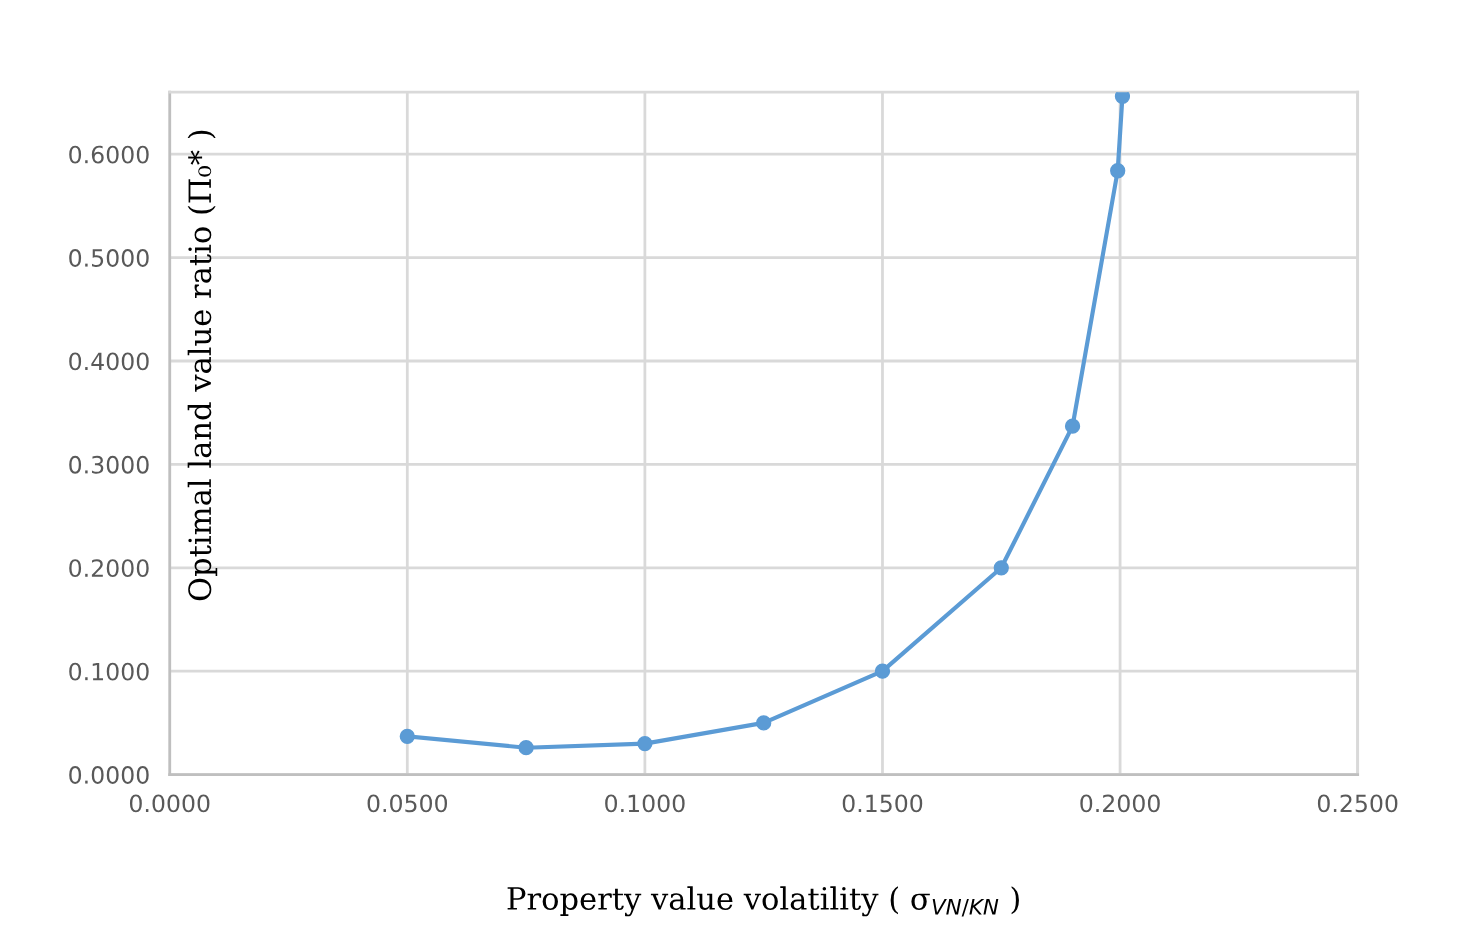 Image resolution: width=1463 pixels, height=931 pixels. What do you see at coordinates (109, 154) in the screenshot?
I see `y-tick-label: 0.6000` at bounding box center [109, 154].